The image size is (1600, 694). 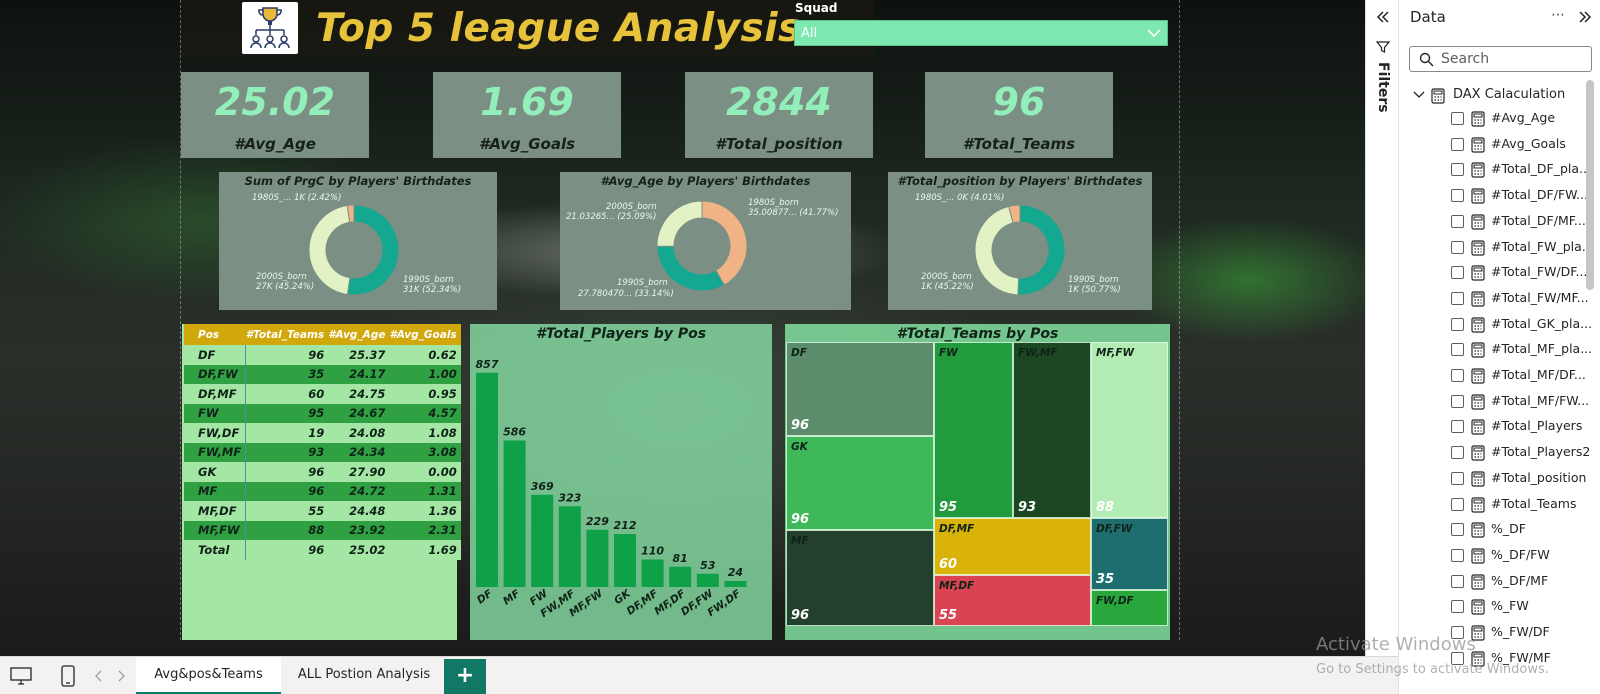 What do you see at coordinates (99, 676) in the screenshot?
I see `prev-page-icon` at bounding box center [99, 676].